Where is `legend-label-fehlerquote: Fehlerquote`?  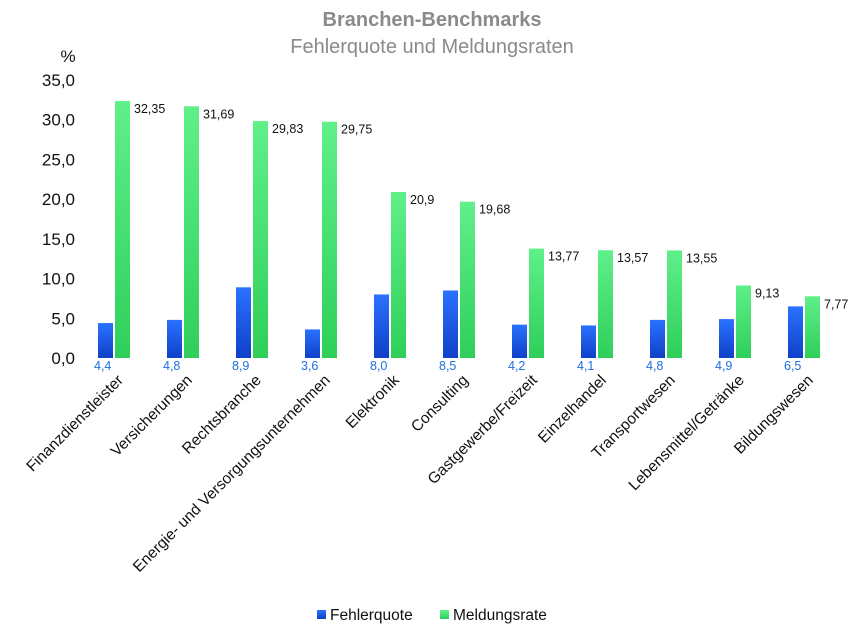 legend-label-fehlerquote: Fehlerquote is located at coordinates (371, 615).